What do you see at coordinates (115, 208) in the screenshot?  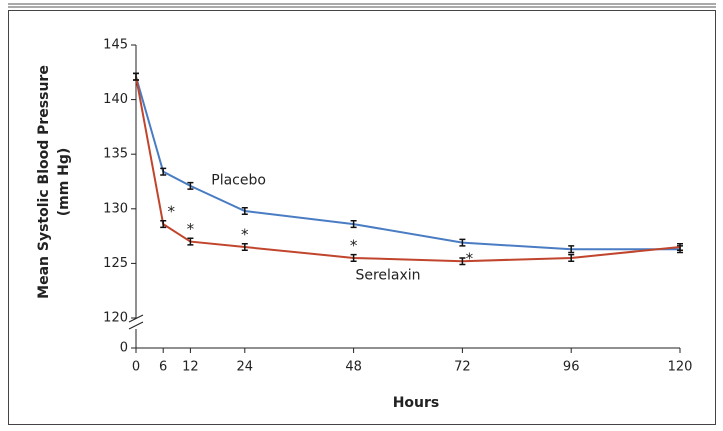 I see `y-tick-label: 130` at bounding box center [115, 208].